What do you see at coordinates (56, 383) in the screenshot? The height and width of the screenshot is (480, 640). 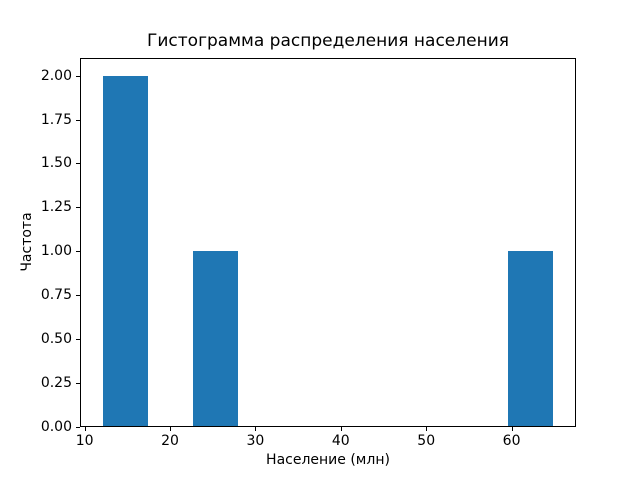 I see `y-tick-label: 0.25` at bounding box center [56, 383].